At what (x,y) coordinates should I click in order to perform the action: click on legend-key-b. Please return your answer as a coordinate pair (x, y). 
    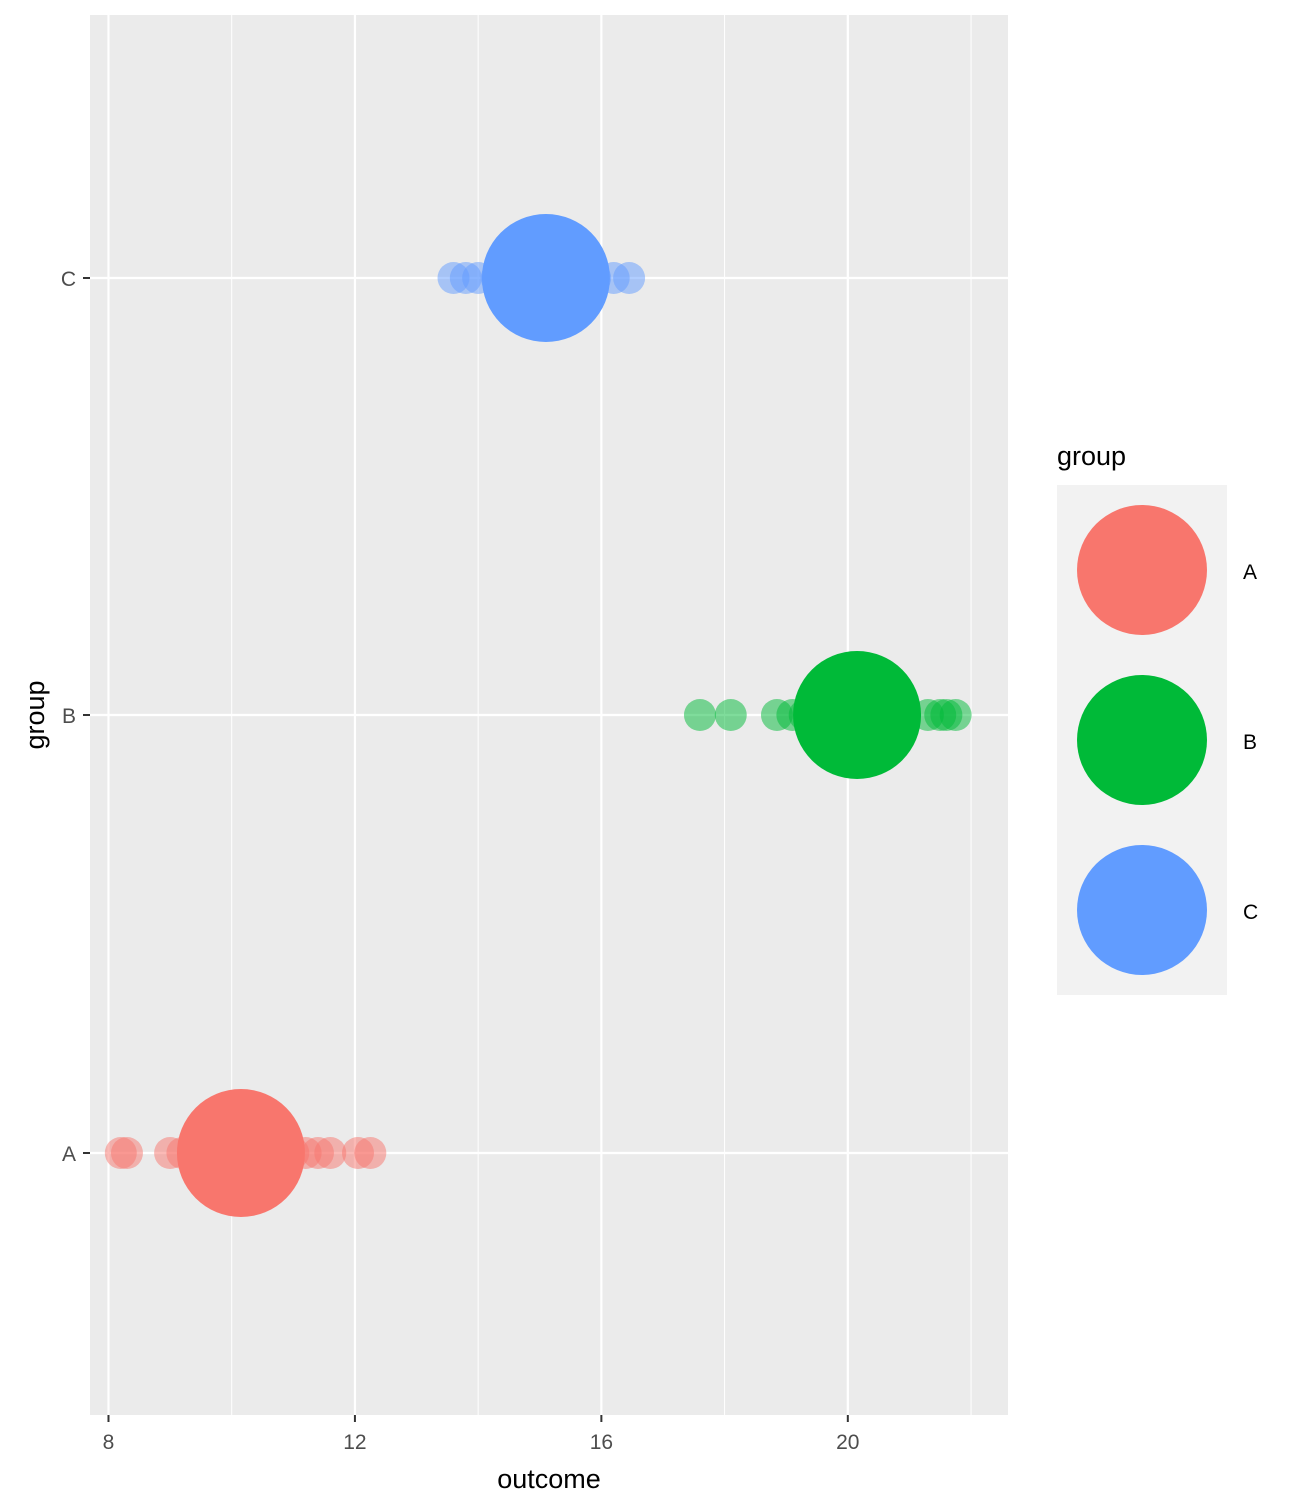
    Looking at the image, I should click on (1142, 740).